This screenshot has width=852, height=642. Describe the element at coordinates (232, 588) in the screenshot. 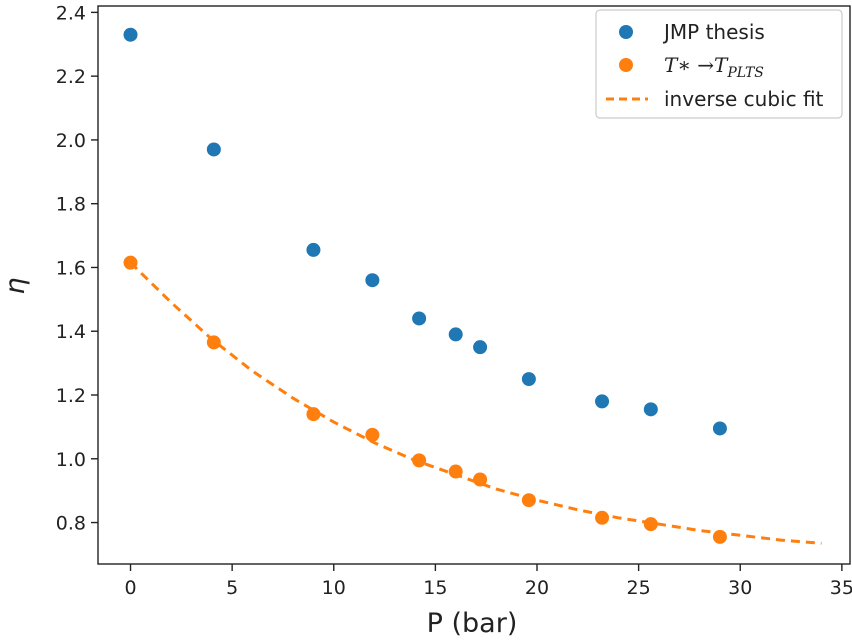

I see `x-tick-label: 5` at that location.